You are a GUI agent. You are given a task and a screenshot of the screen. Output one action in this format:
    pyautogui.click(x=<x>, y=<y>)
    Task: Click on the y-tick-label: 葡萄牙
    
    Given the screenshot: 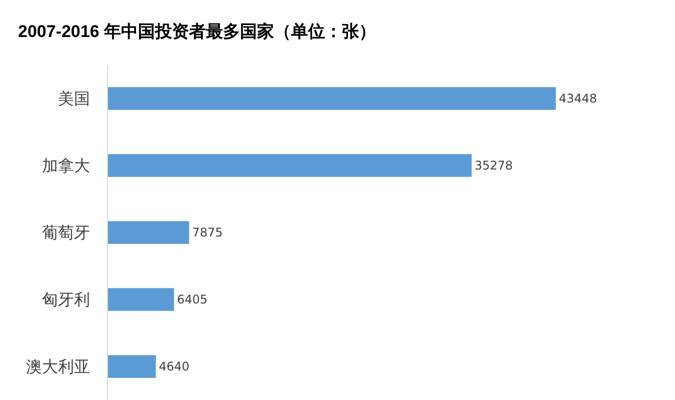 What is the action you would take?
    pyautogui.click(x=66, y=232)
    